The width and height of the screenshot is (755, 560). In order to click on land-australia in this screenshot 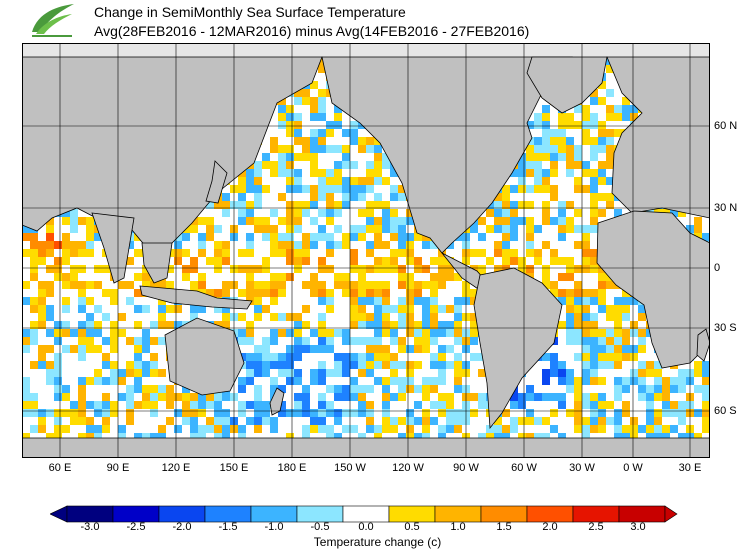, I will do `click(204, 356)`.